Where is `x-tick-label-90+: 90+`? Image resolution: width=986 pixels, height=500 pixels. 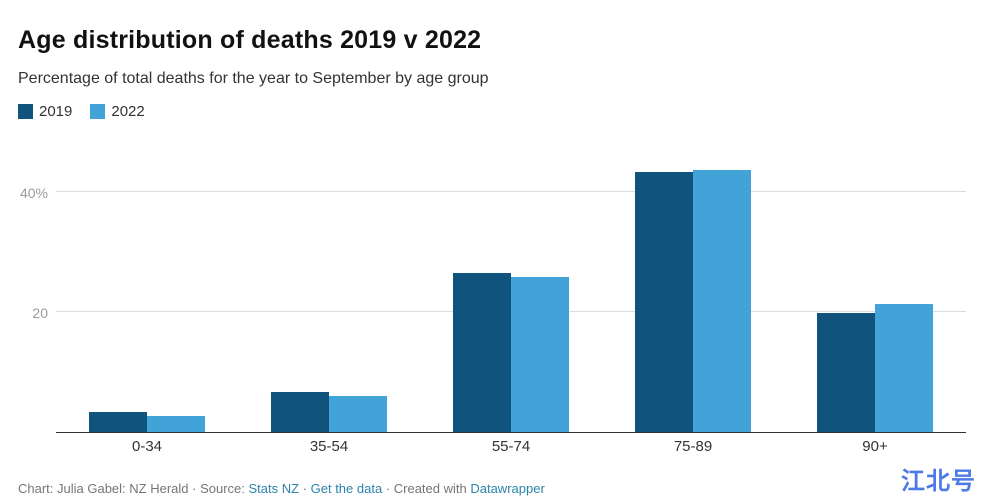 x-tick-label-90+: 90+ is located at coordinates (875, 446).